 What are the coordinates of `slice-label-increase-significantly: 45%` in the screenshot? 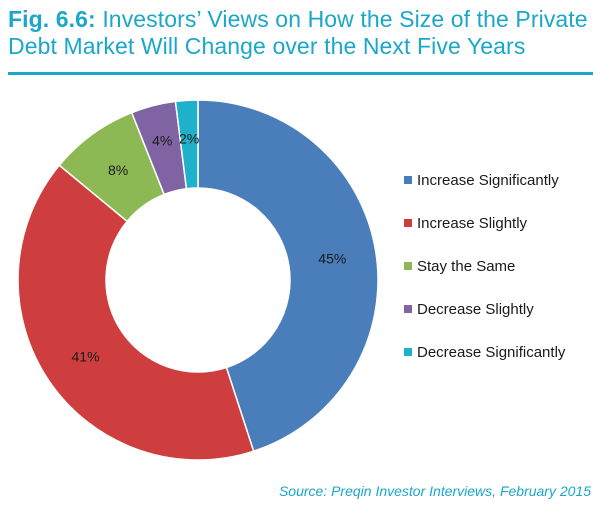 It's located at (332, 259).